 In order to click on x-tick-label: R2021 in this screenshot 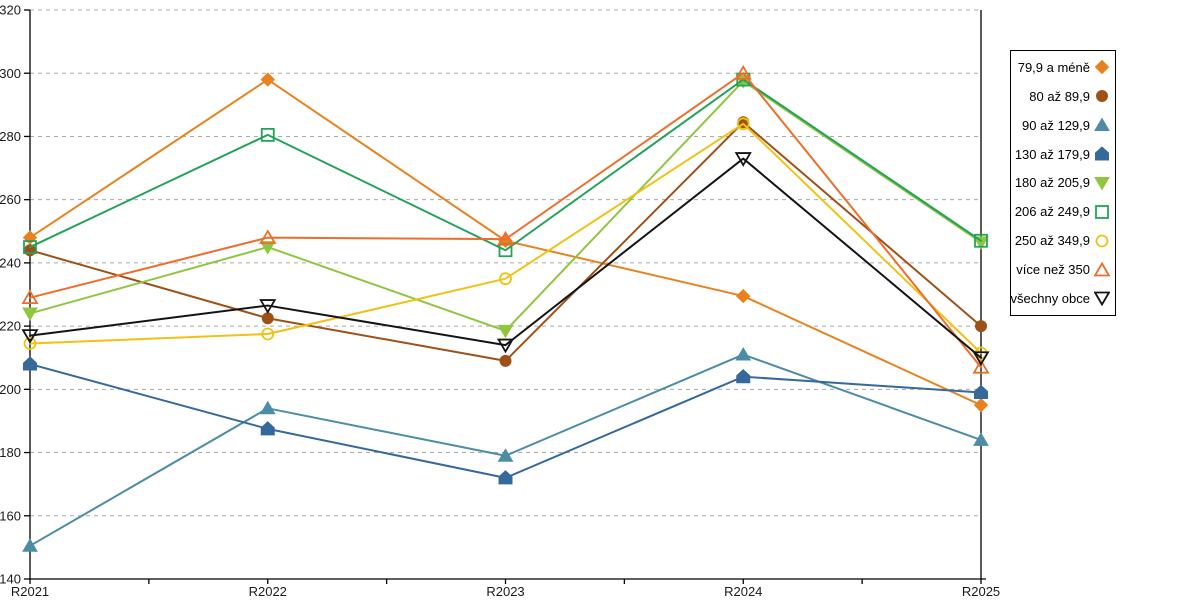, I will do `click(30, 591)`.